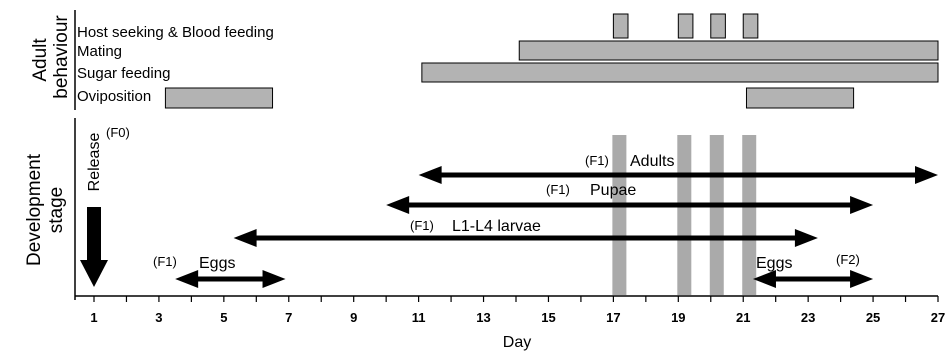 Image resolution: width=946 pixels, height=352 pixels. Describe the element at coordinates (813, 279) in the screenshot. I see `f2-eggs-arrow` at that location.